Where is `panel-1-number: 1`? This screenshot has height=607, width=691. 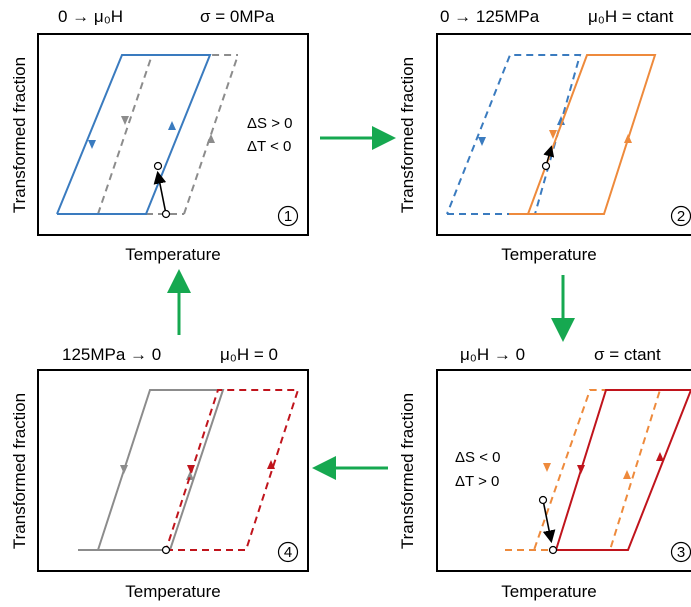
panel-1-number: 1 is located at coordinates (288, 216).